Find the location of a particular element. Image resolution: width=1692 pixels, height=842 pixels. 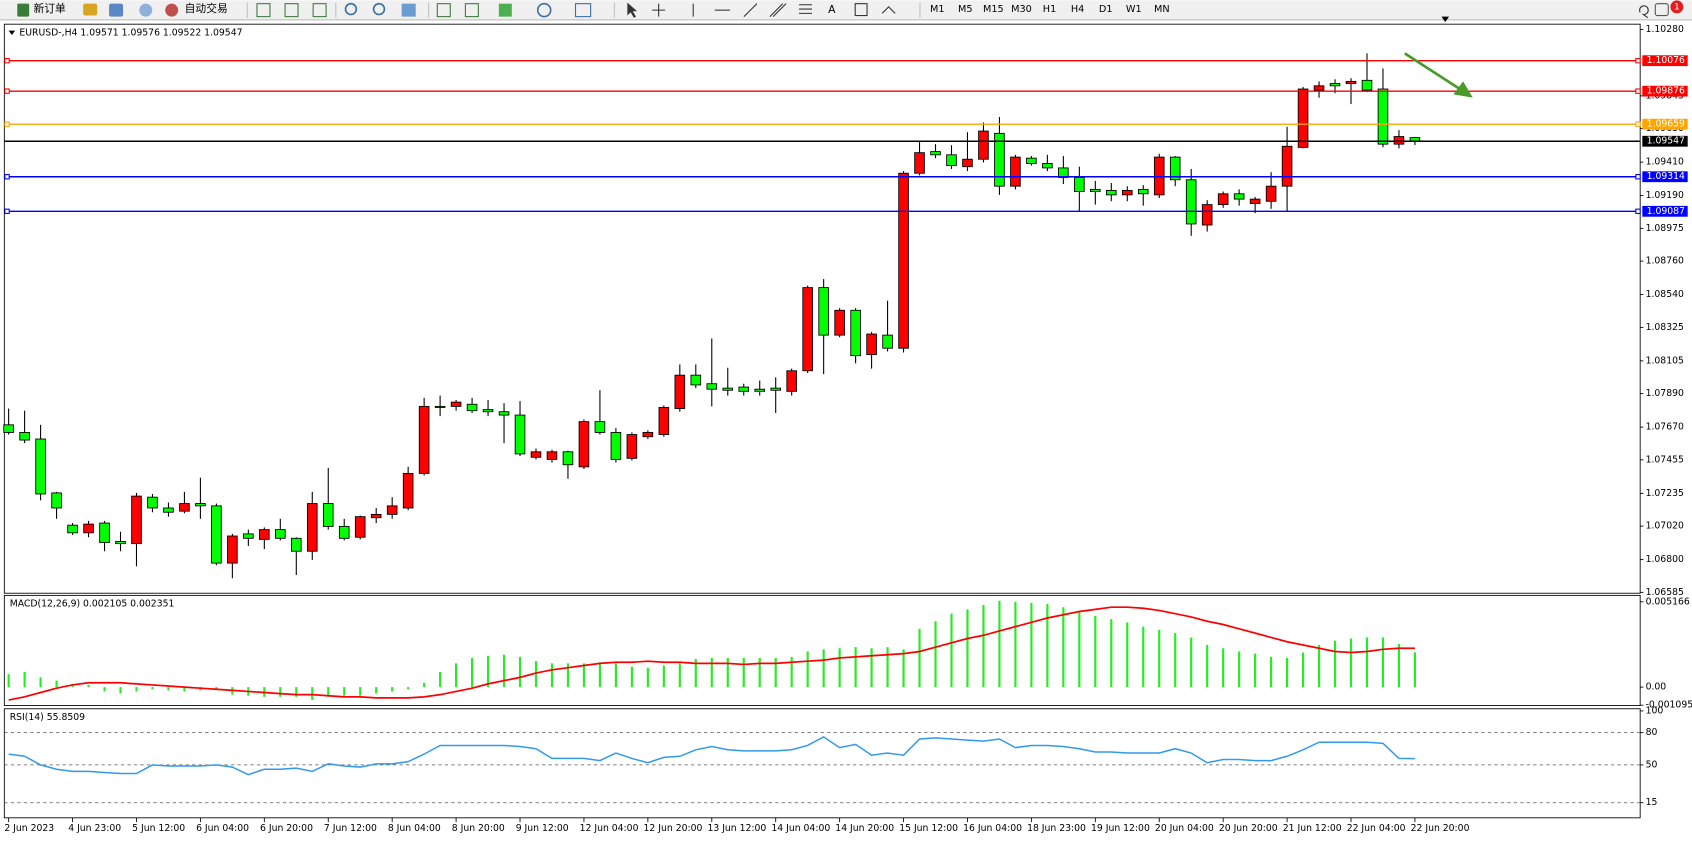

x-tick-label: 2 Jun 2023 is located at coordinates (29, 828).